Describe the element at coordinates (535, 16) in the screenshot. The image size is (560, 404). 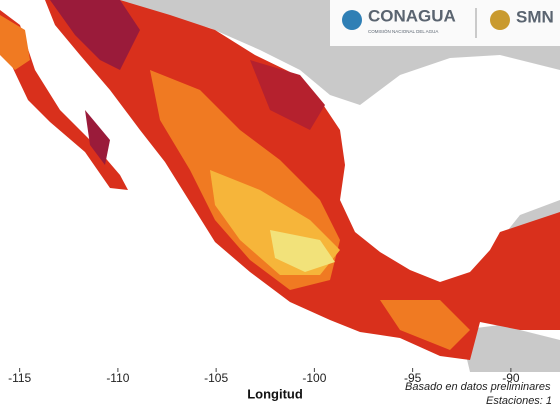
I see `logo-right: SMN` at that location.